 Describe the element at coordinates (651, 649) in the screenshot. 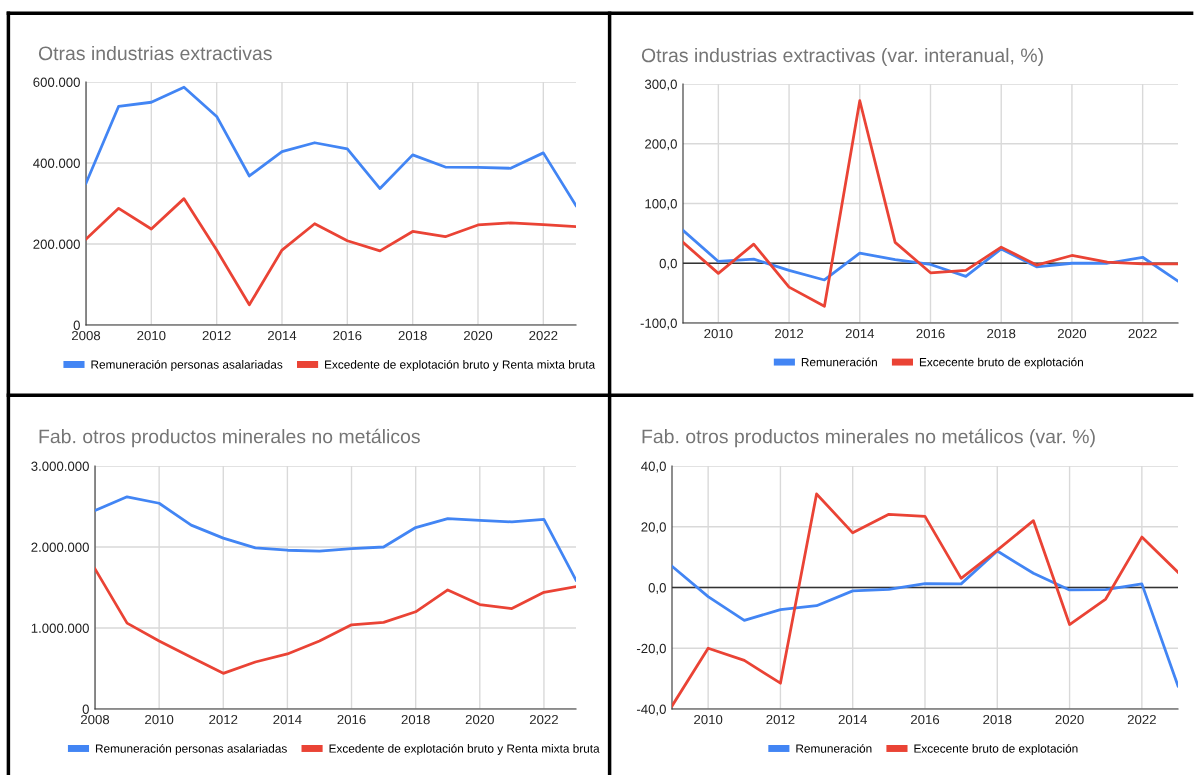

I see `y-tick-label: -20,0` at that location.